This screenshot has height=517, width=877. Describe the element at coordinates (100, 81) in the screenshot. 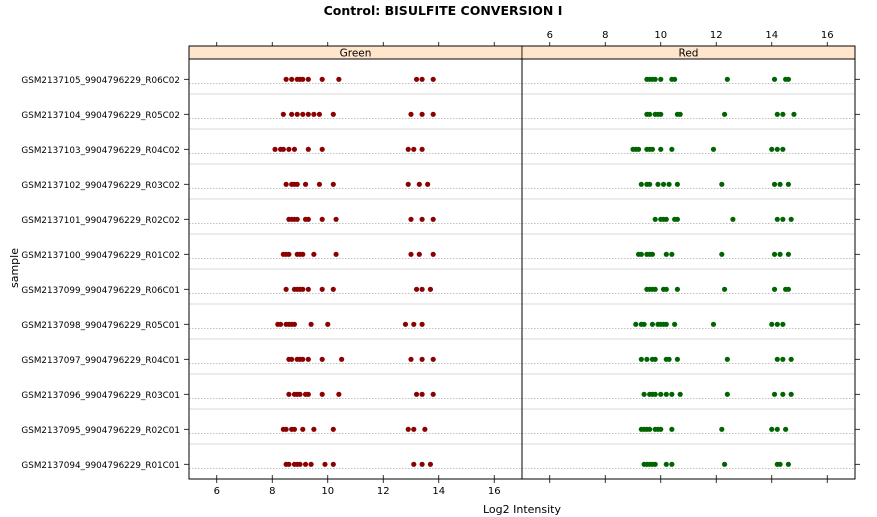

I see `y-tick-label-sample: GSM2137105_9904796229_R06C02` at that location.